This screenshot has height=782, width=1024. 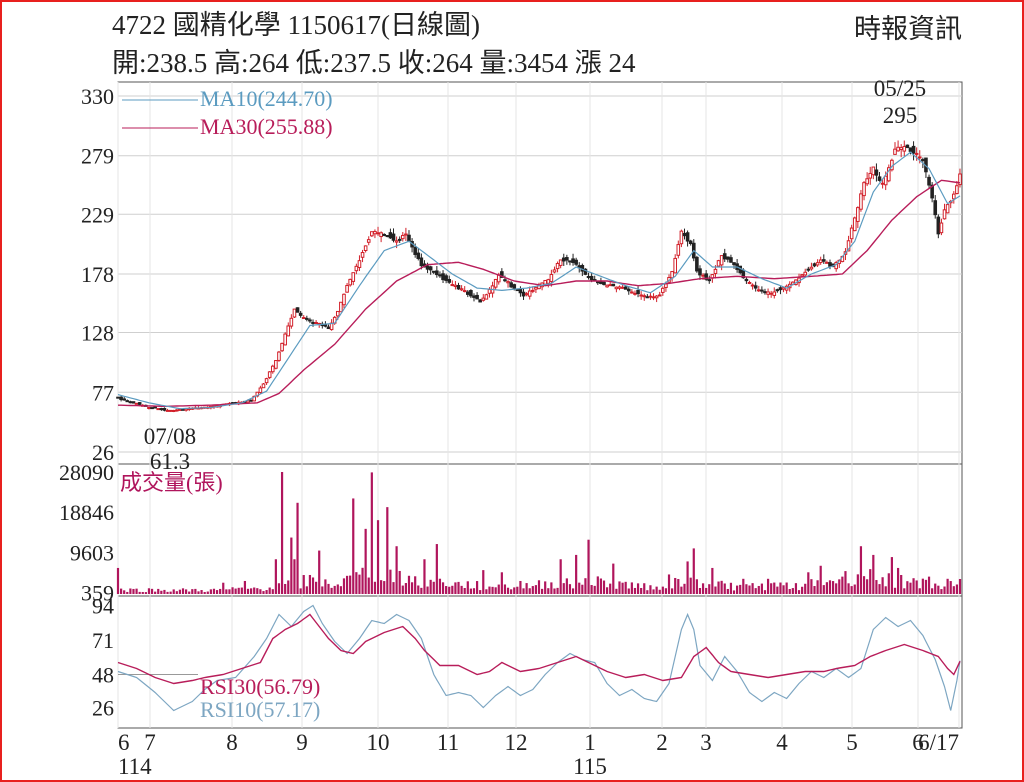 What do you see at coordinates (232, 742) in the screenshot?
I see `x-tick-label: 8` at bounding box center [232, 742].